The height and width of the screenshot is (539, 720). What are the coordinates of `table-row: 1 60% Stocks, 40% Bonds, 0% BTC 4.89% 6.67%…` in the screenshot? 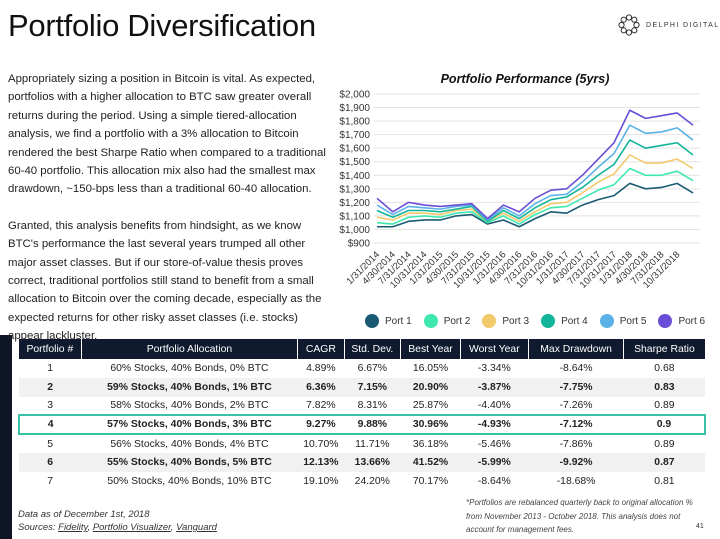 It's located at (362, 368).